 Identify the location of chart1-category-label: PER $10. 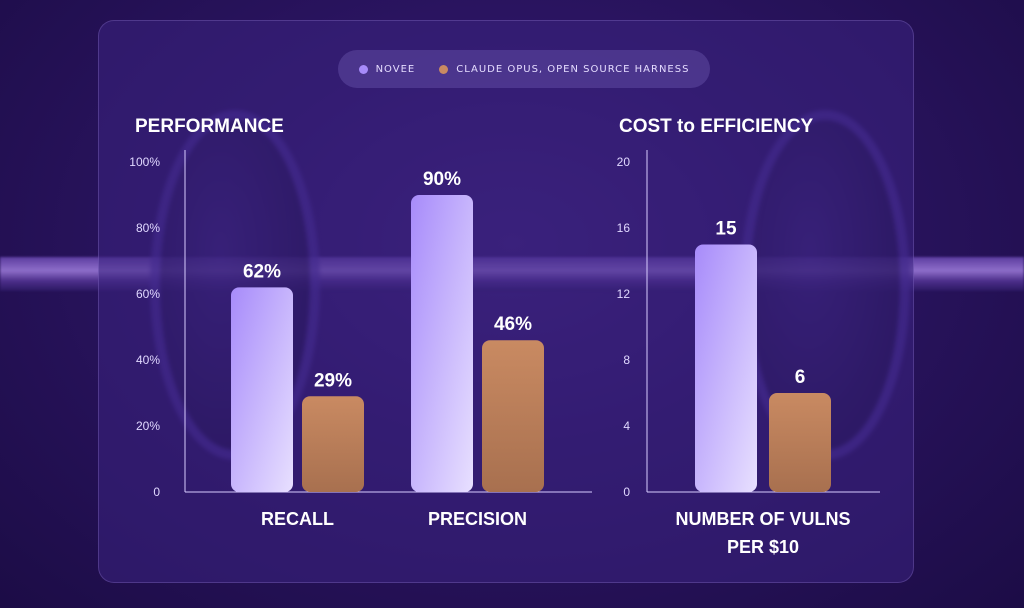
(763, 547).